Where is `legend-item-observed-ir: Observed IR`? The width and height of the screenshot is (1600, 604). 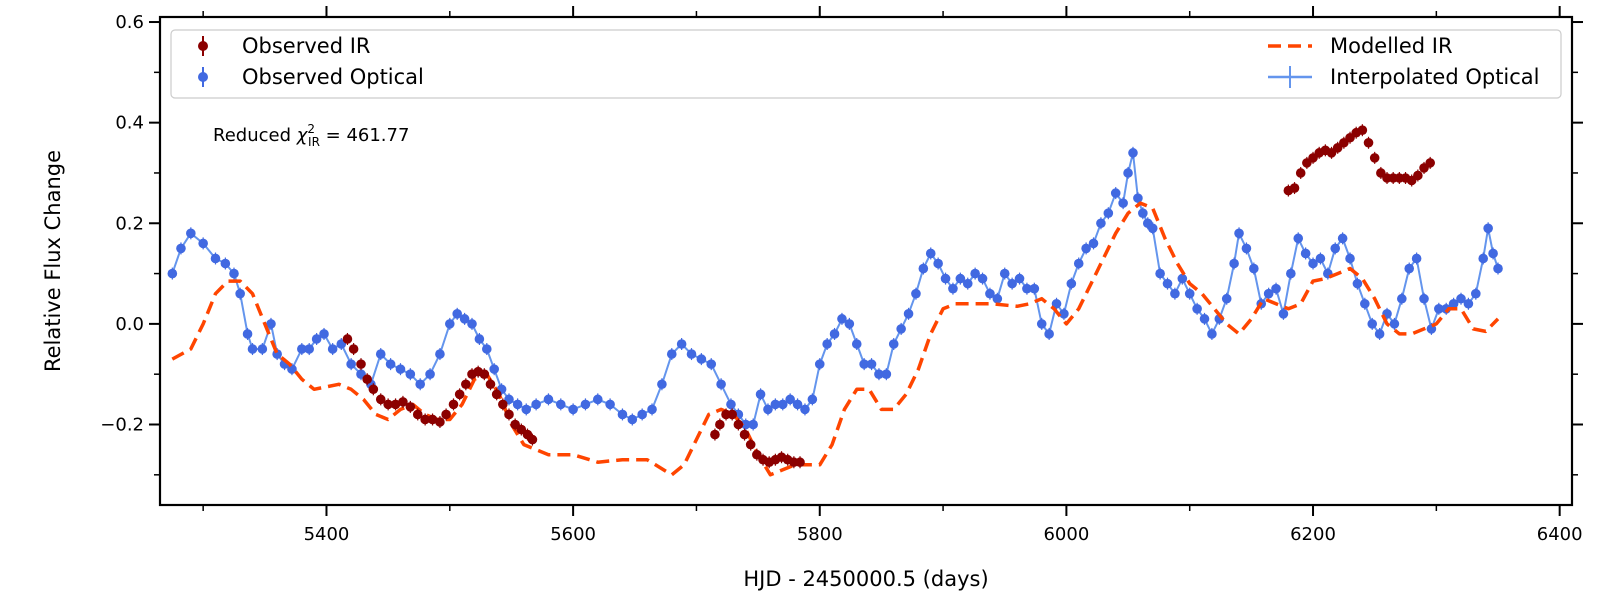
legend-item-observed-ir: Observed IR is located at coordinates (284, 46).